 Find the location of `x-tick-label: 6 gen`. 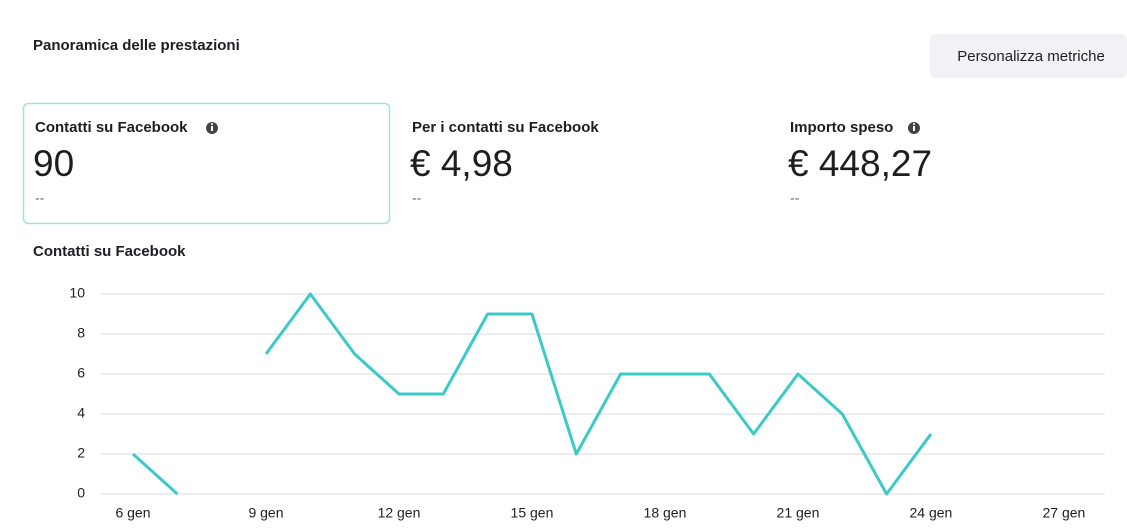

x-tick-label: 6 gen is located at coordinates (132, 513).